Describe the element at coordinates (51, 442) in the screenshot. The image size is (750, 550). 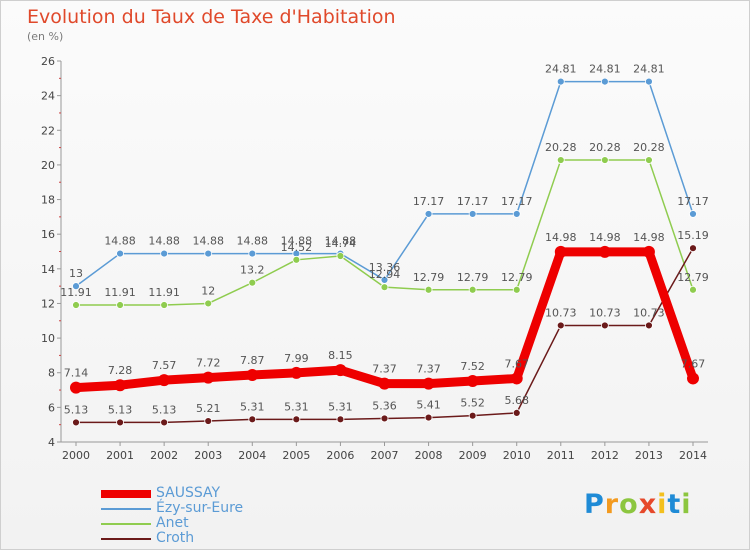
I see `y-tick-label: 4` at that location.